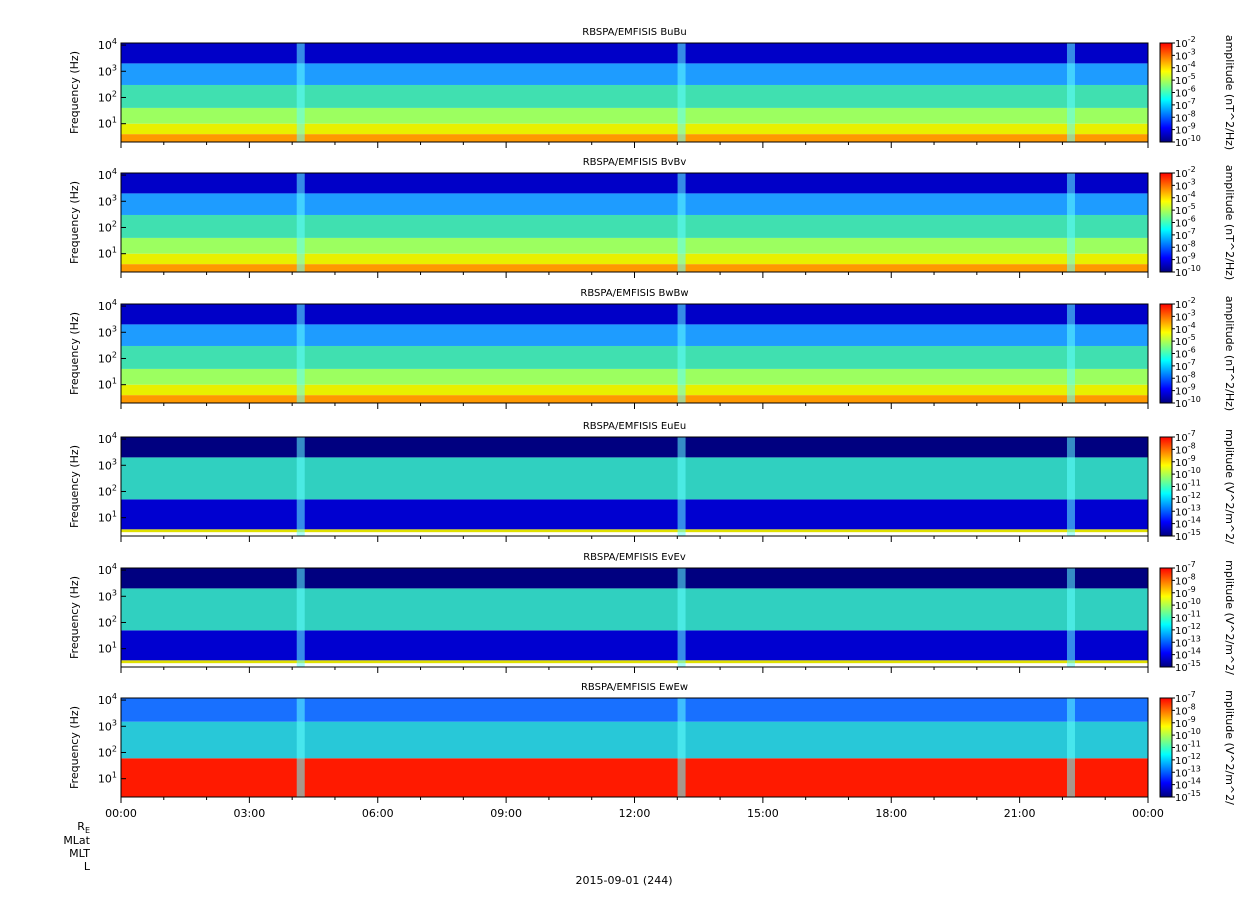  Describe the element at coordinates (1185, 315) in the screenshot. I see `colorbar-tick-label: 10⁻³` at that location.